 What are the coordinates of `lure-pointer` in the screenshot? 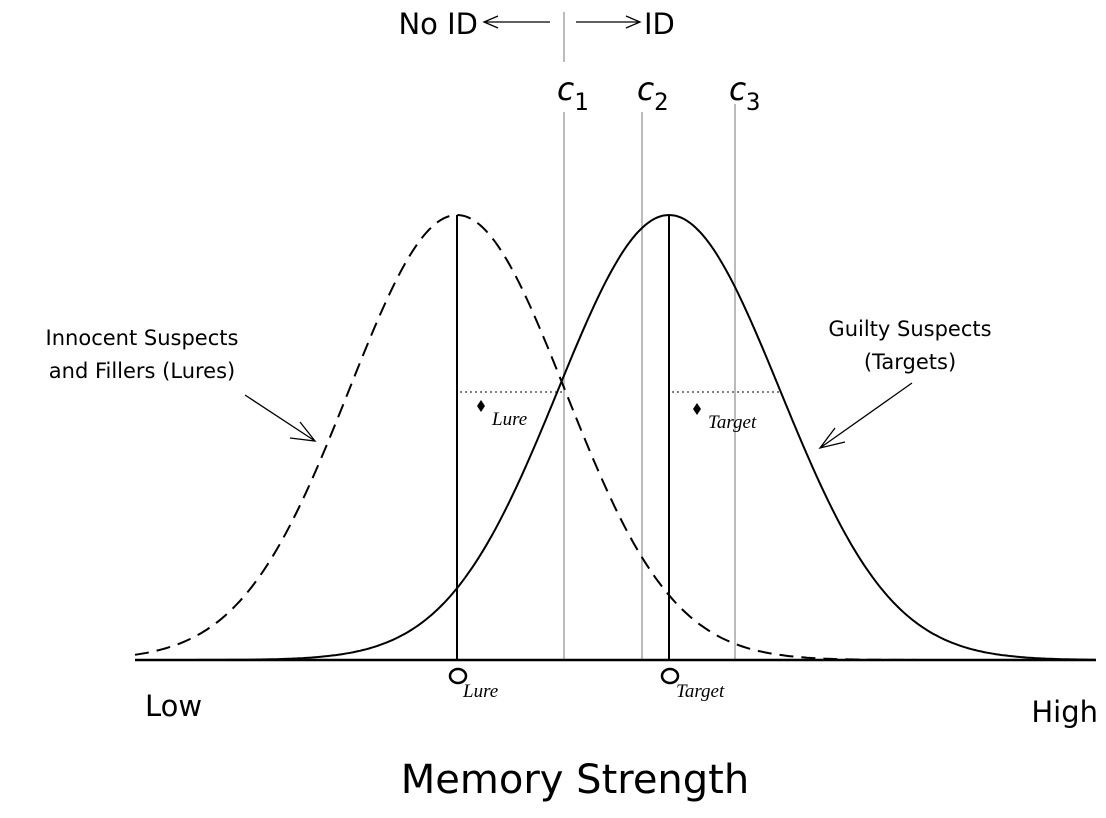 It's located at (280, 418).